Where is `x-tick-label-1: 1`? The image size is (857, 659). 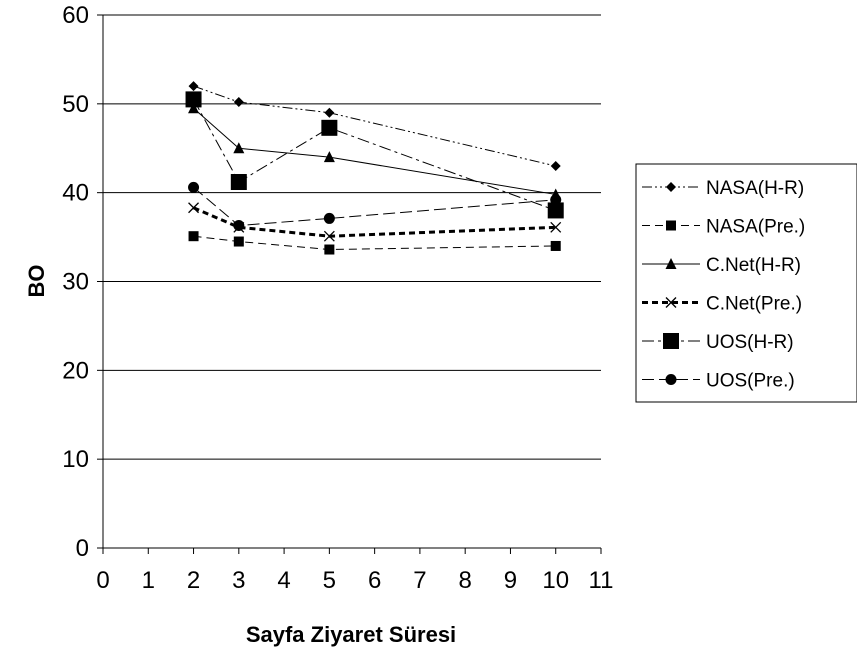
x-tick-label-1: 1 is located at coordinates (148, 580).